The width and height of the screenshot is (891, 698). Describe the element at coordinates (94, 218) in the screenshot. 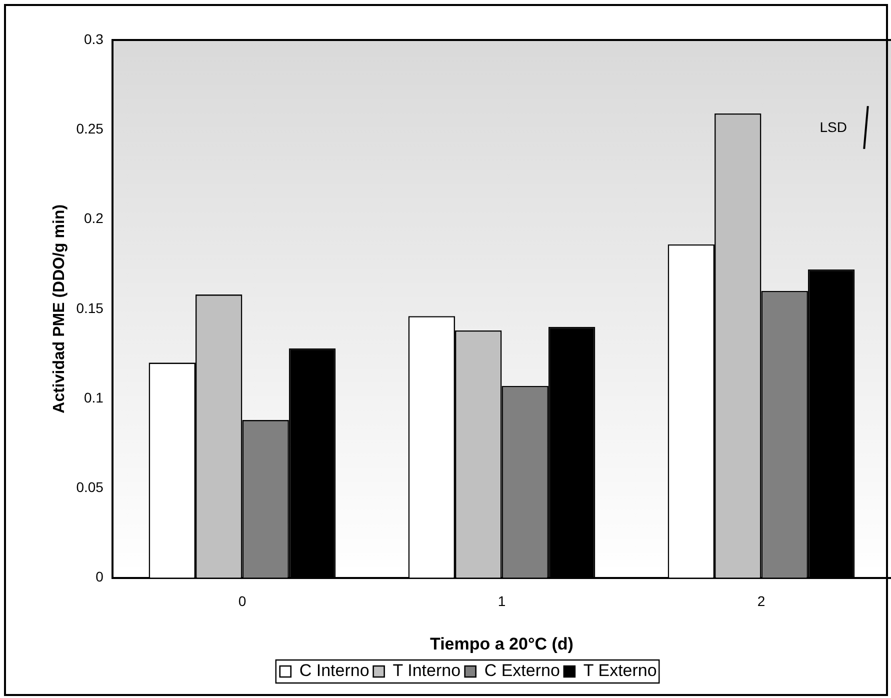

I see `y-tick-label: 0.2` at that location.